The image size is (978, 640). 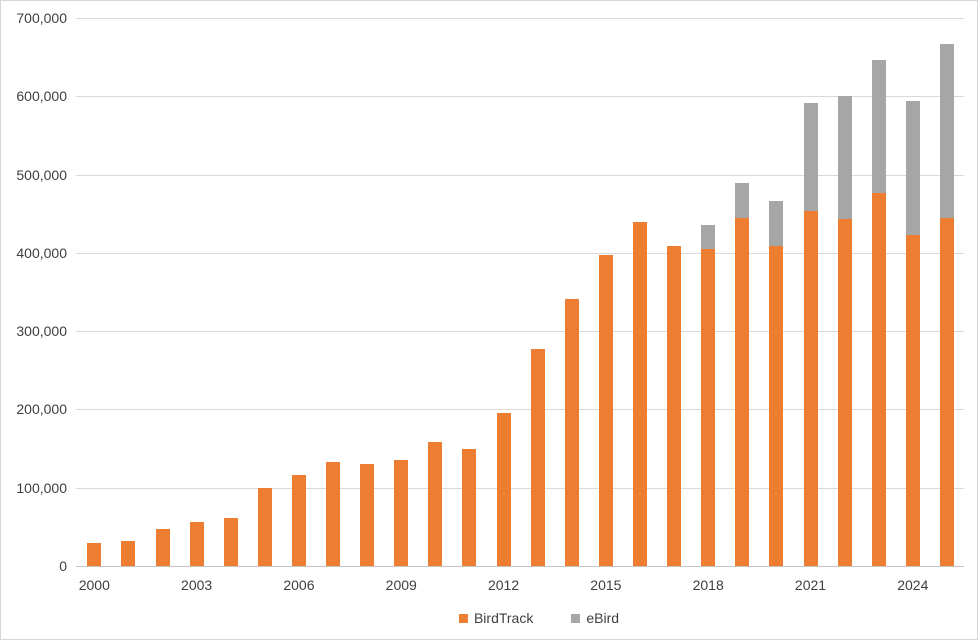 I want to click on bar-segment-birdtrack-2022, so click(x=844, y=392).